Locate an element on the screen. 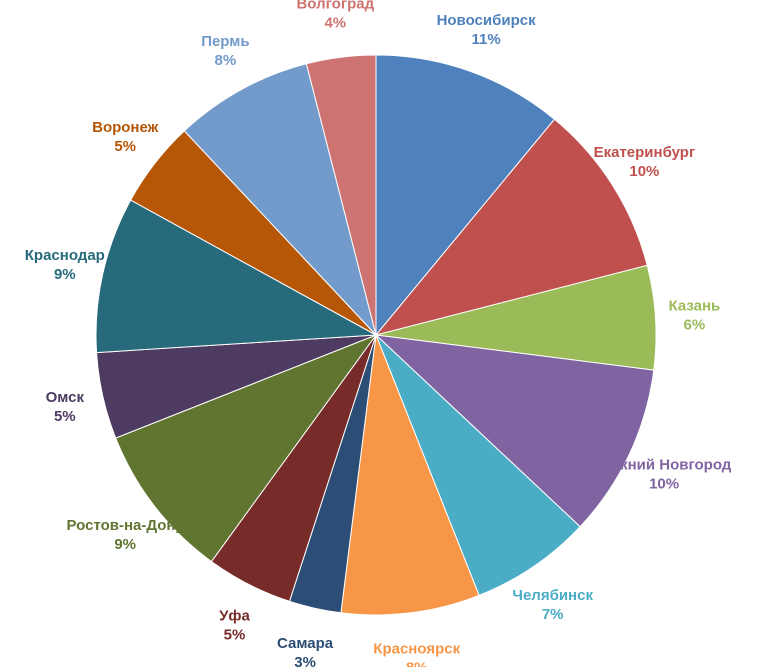 The width and height of the screenshot is (784, 667). slice-label-14: Волгоград 4% is located at coordinates (335, 16).